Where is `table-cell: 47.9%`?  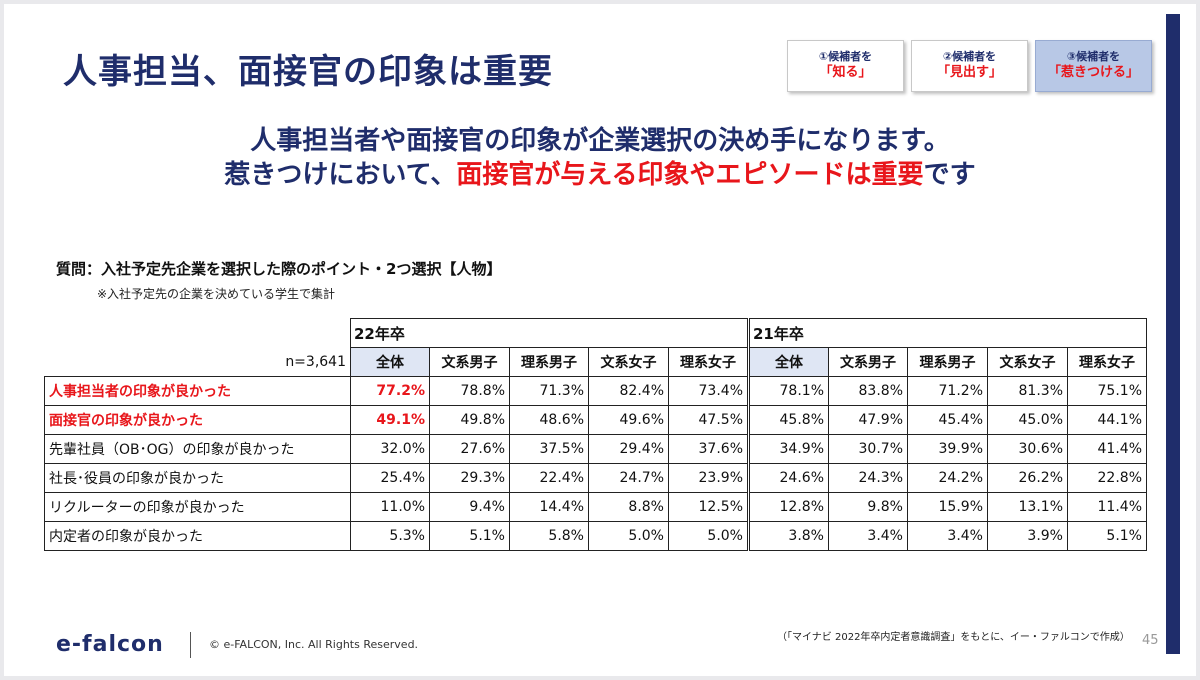 table-cell: 47.9% is located at coordinates (868, 420).